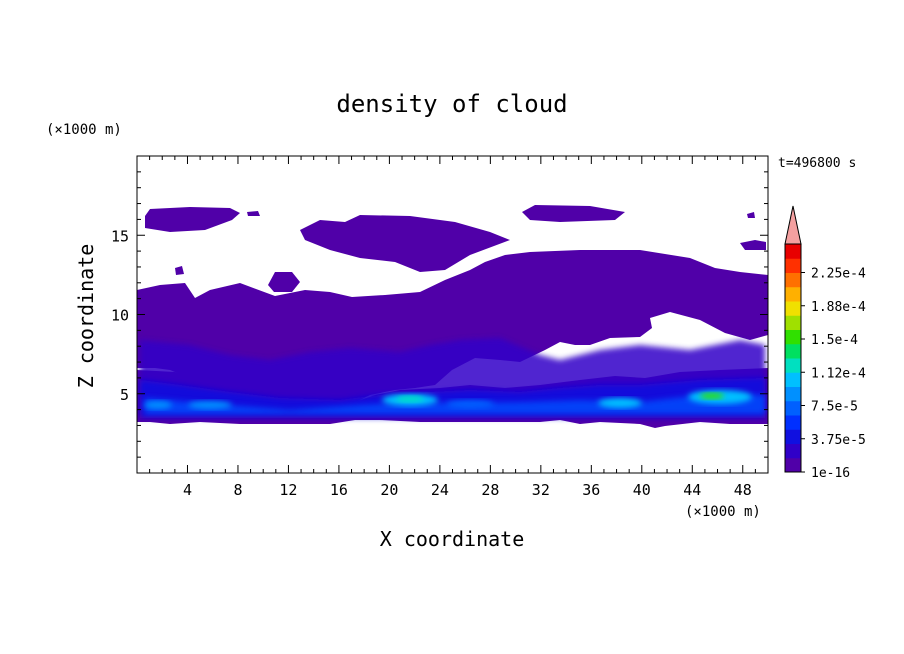 Image resolution: width=904 pixels, height=654 pixels. What do you see at coordinates (642, 490) in the screenshot?
I see `x-tick-label: 40` at bounding box center [642, 490].